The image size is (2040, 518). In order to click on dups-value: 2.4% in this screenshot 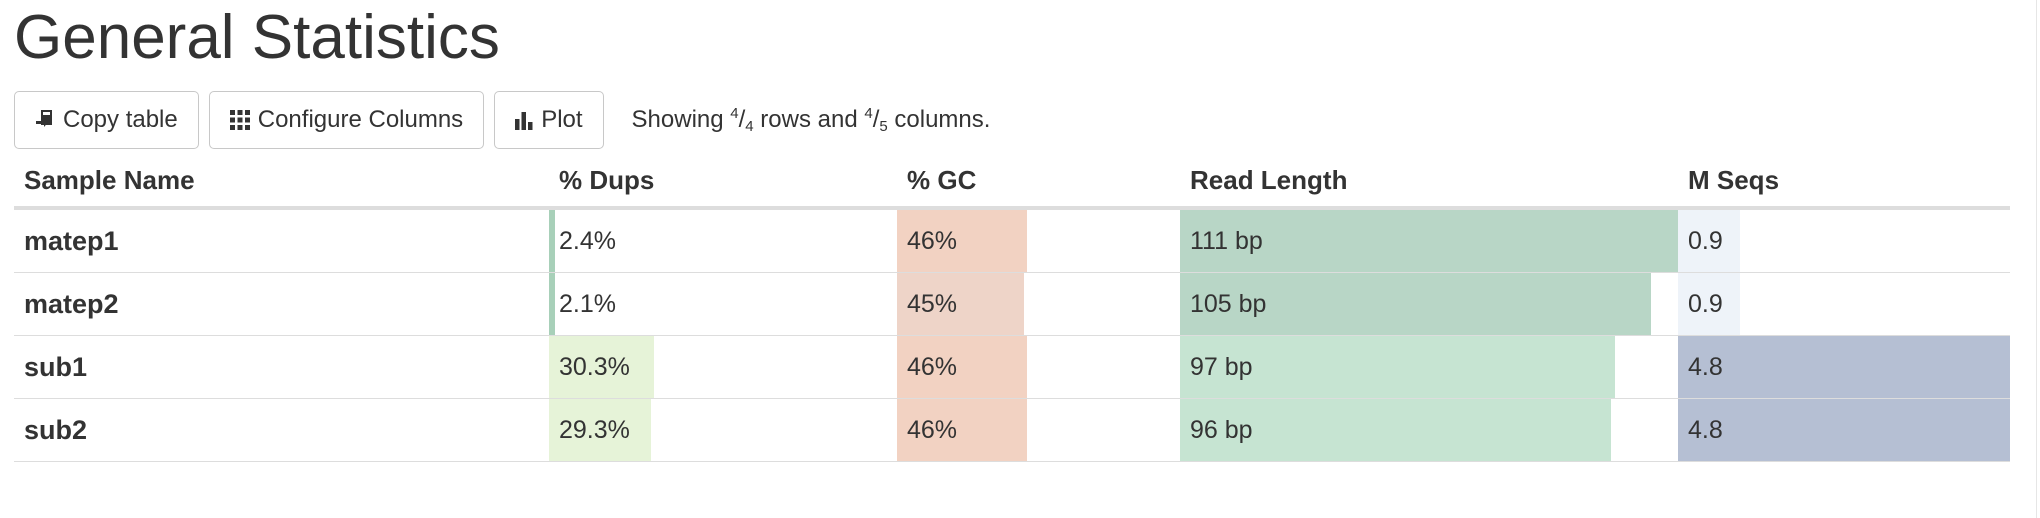, I will do `click(587, 241)`.